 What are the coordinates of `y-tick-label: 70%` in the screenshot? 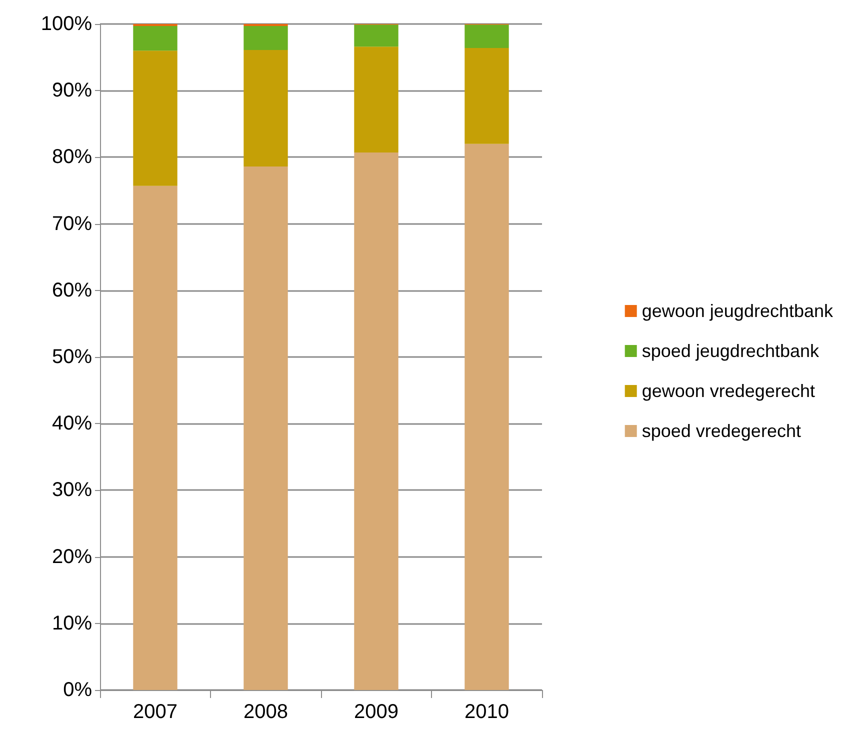 It's located at (72, 223).